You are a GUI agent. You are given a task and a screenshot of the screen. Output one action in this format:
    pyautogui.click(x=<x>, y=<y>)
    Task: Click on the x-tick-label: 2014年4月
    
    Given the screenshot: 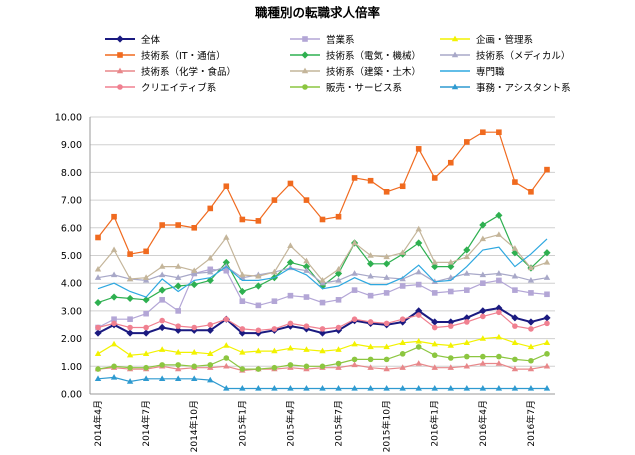 What is the action you would take?
    pyautogui.click(x=98, y=423)
    